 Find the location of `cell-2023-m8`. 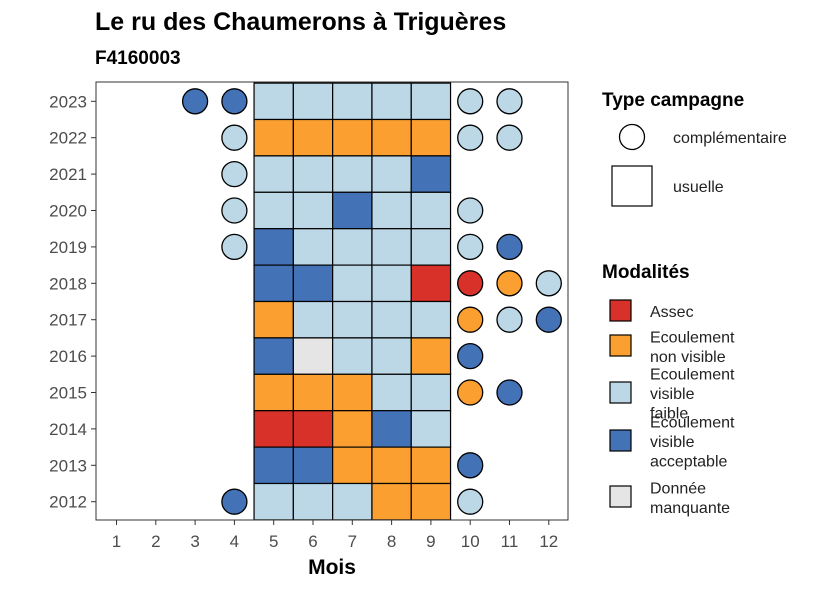

cell-2023-m8 is located at coordinates (391, 101).